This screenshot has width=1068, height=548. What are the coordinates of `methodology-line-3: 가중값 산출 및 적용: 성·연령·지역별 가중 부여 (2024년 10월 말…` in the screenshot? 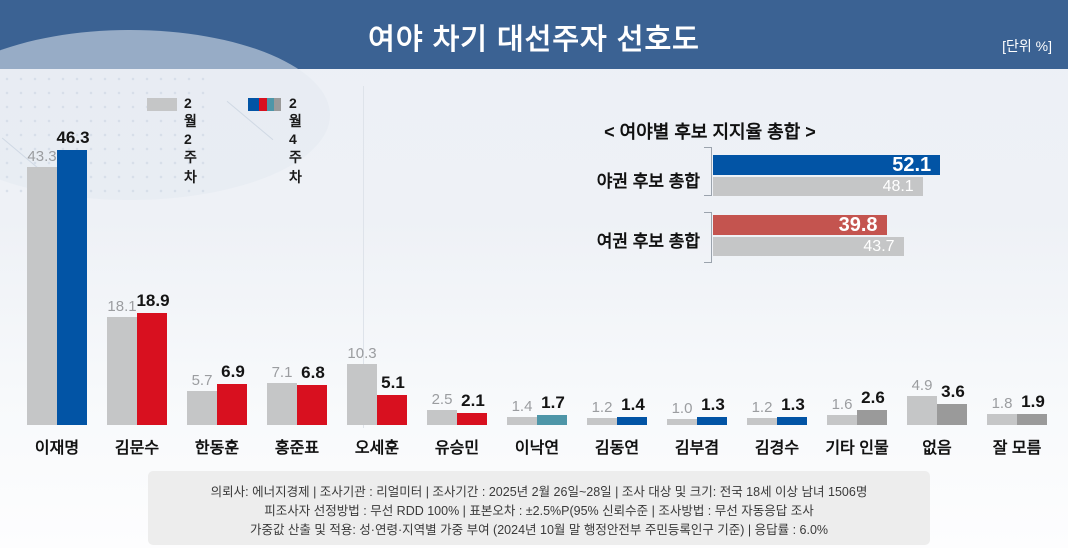 It's located at (539, 530).